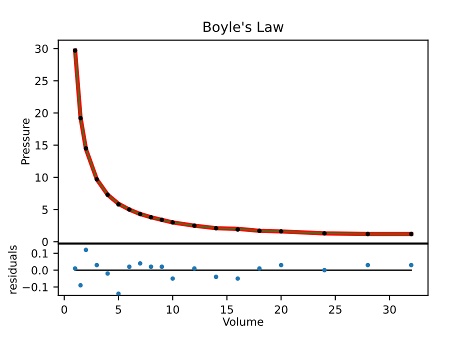 This screenshot has width=474, height=338. Describe the element at coordinates (389, 309) in the screenshot. I see `x-tick-label: 30` at that location.